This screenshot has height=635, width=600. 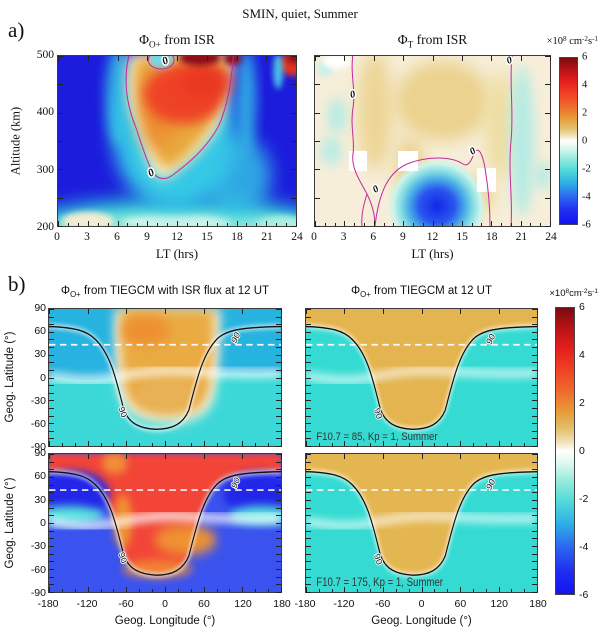 I want to click on a-ytick-labels: 500 400 300 200, so click(x=45, y=141).